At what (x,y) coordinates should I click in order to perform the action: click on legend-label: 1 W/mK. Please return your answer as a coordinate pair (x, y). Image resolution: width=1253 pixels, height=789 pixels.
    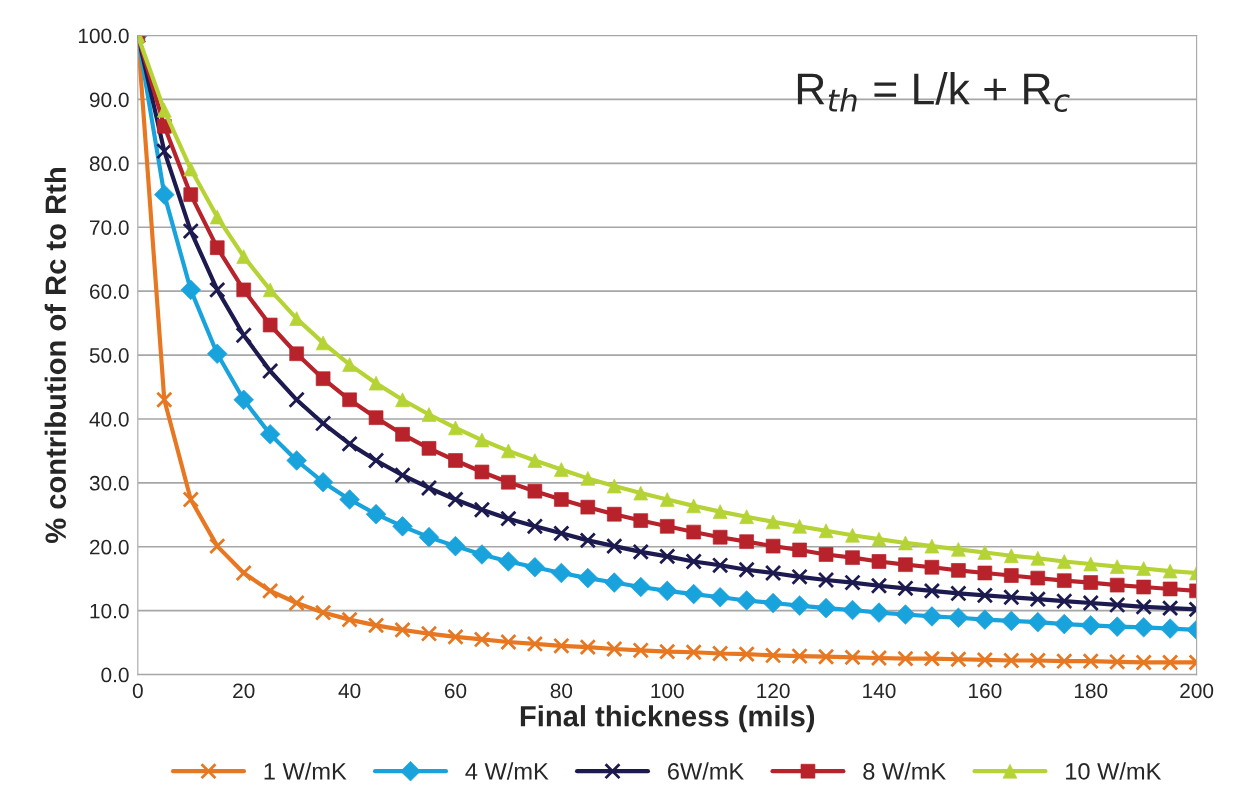
    Looking at the image, I should click on (305, 771).